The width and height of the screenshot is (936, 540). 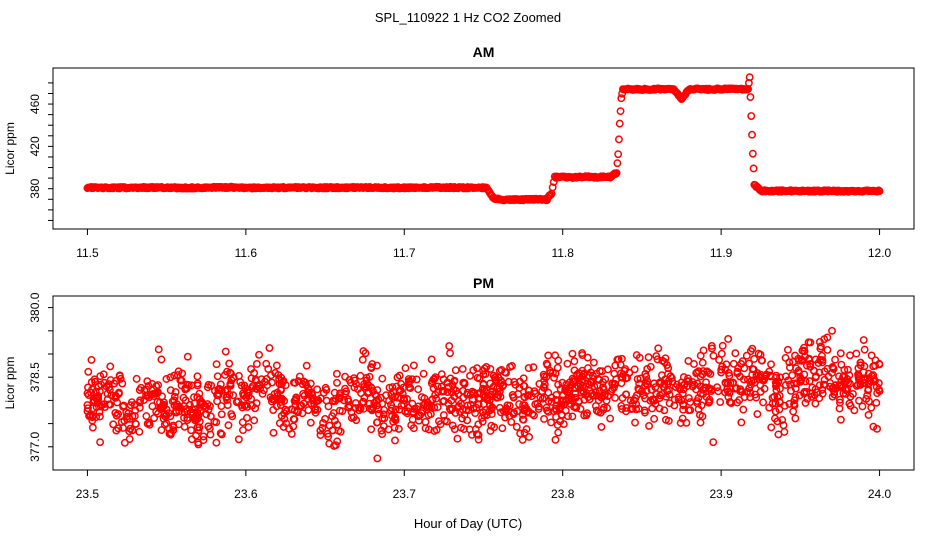 I want to click on am-x-tick-label: 11.6, so click(x=246, y=253).